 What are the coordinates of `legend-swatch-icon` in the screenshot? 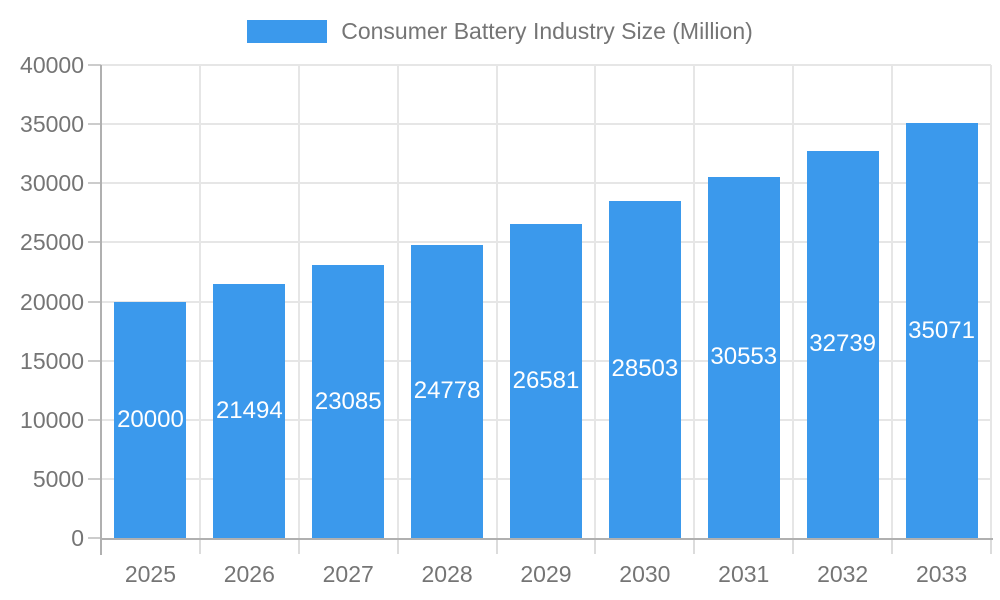 It's located at (287, 31).